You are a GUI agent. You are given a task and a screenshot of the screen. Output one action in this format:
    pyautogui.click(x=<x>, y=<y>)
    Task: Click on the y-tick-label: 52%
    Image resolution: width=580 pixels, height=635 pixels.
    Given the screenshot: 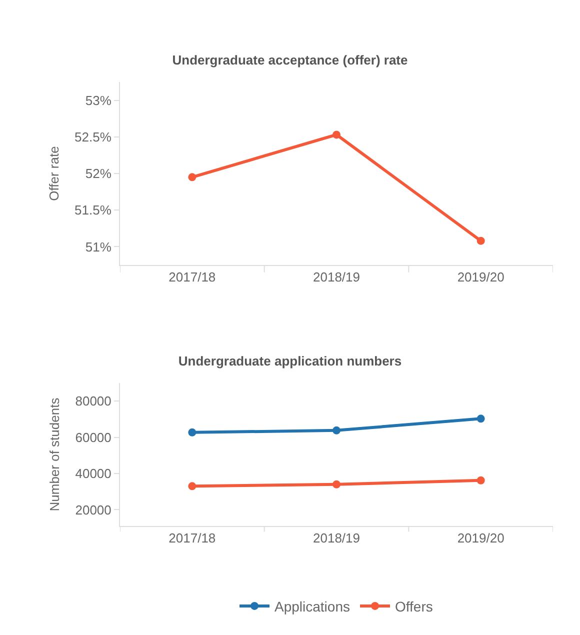 What is the action you would take?
    pyautogui.click(x=98, y=174)
    